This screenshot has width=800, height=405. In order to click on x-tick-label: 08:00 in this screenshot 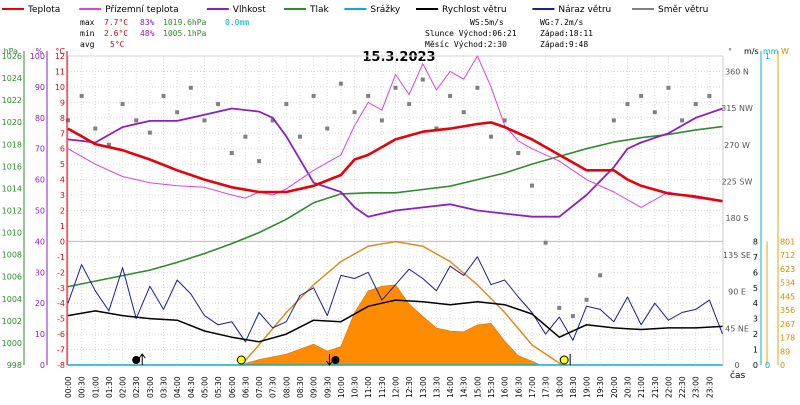, I will do `click(286, 387)`.